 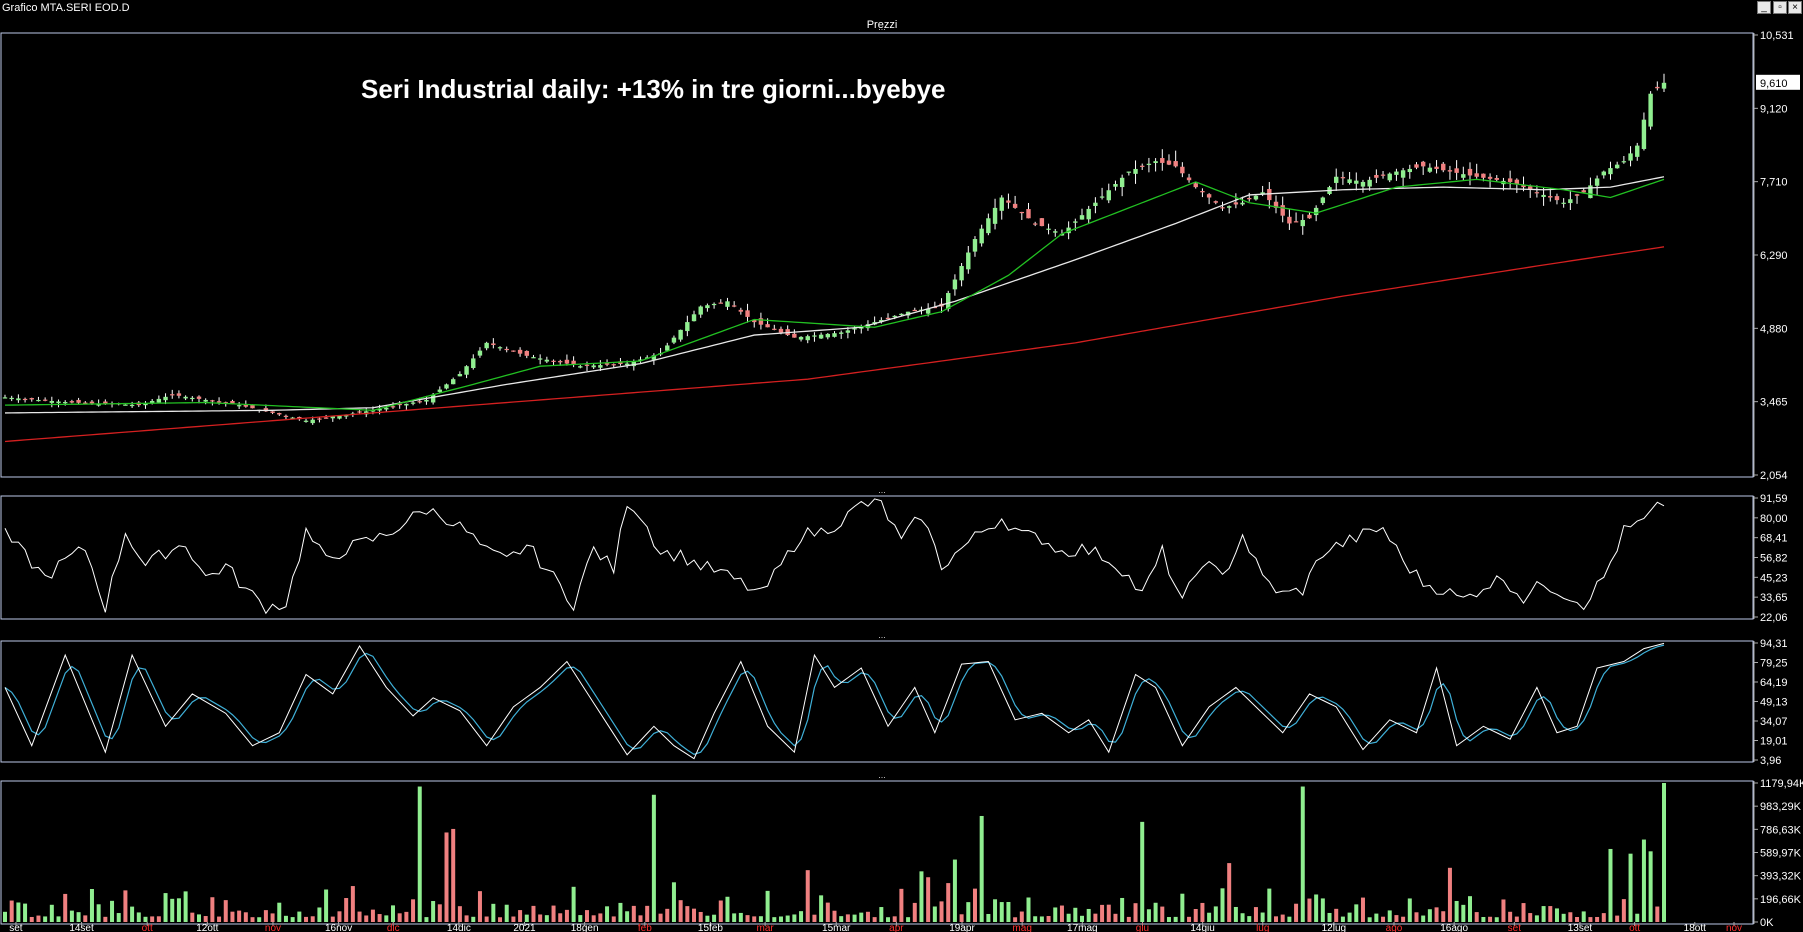 What do you see at coordinates (1515, 927) in the screenshot?
I see `x-tick-label: set` at bounding box center [1515, 927].